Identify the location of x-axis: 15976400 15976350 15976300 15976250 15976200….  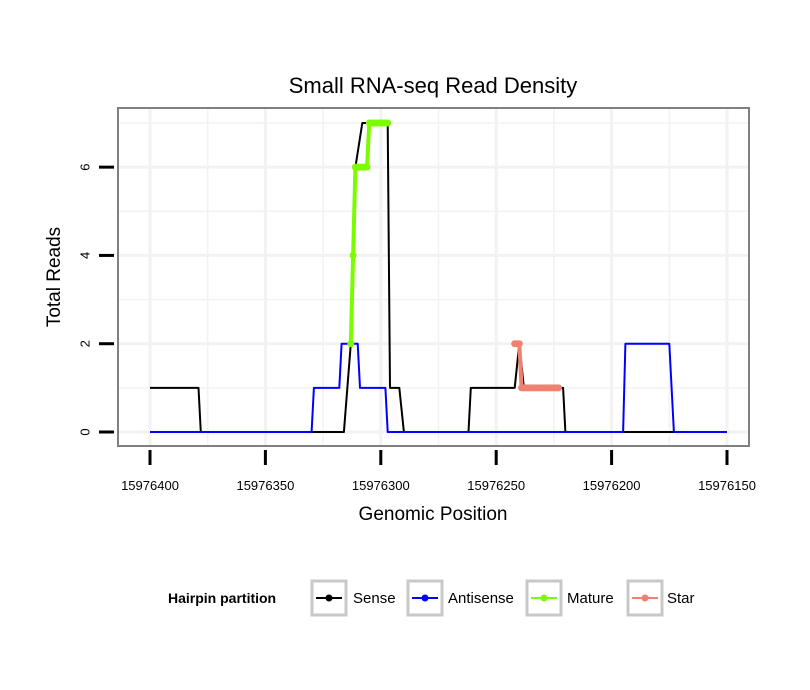
(438, 471).